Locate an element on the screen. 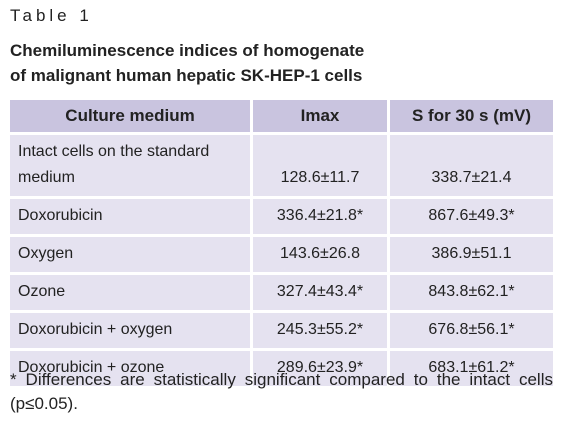 This screenshot has height=424, width=563. table-cell: 327.4±43.4* is located at coordinates (320, 292).